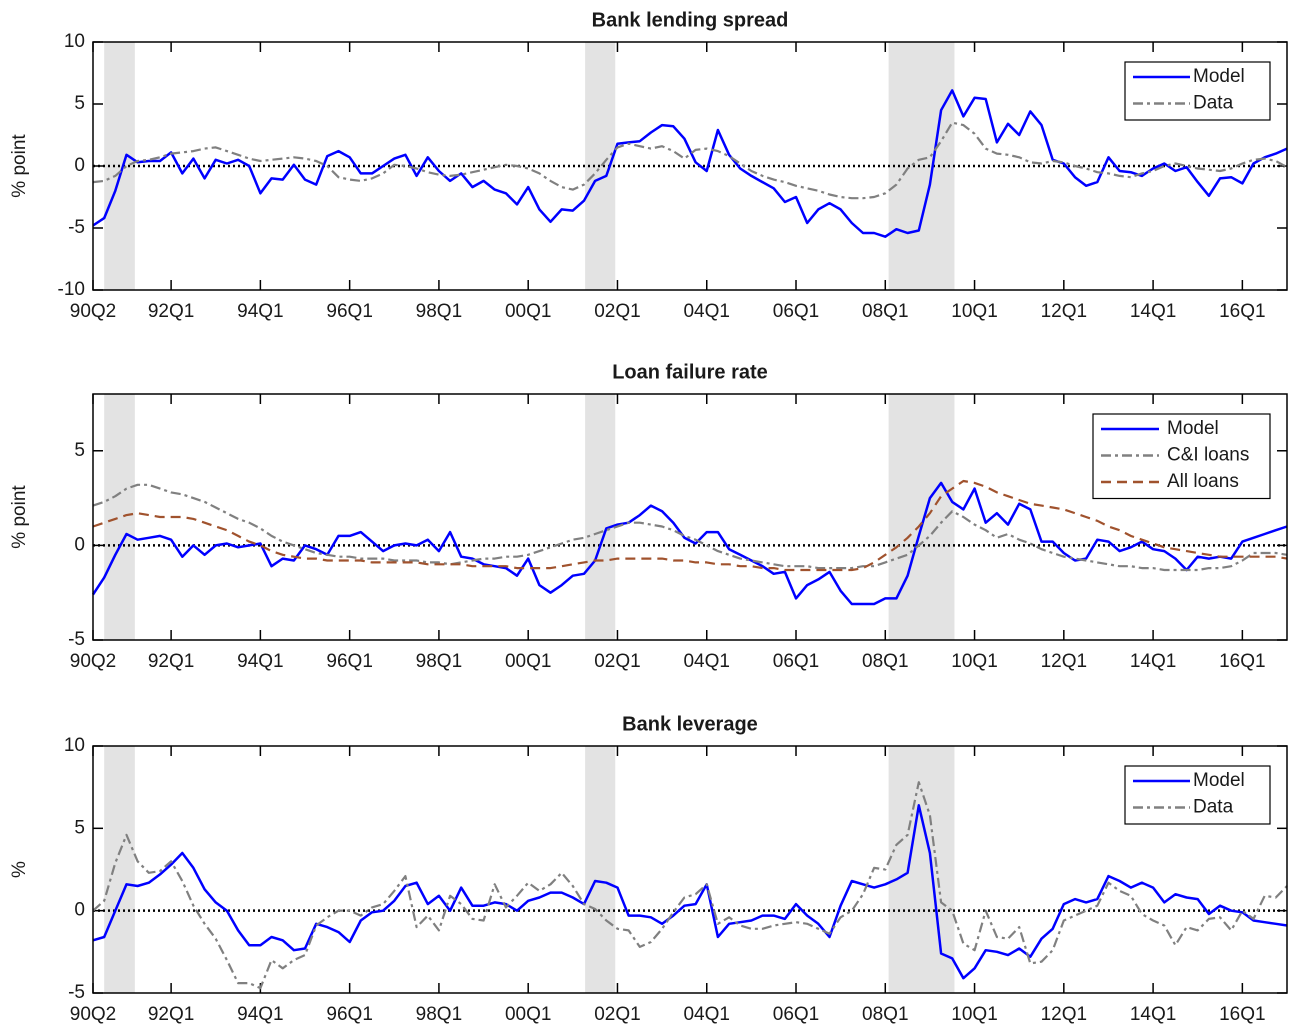 The image size is (1294, 1036). Describe the element at coordinates (1203, 481) in the screenshot. I see `legend-label: All loans` at that location.